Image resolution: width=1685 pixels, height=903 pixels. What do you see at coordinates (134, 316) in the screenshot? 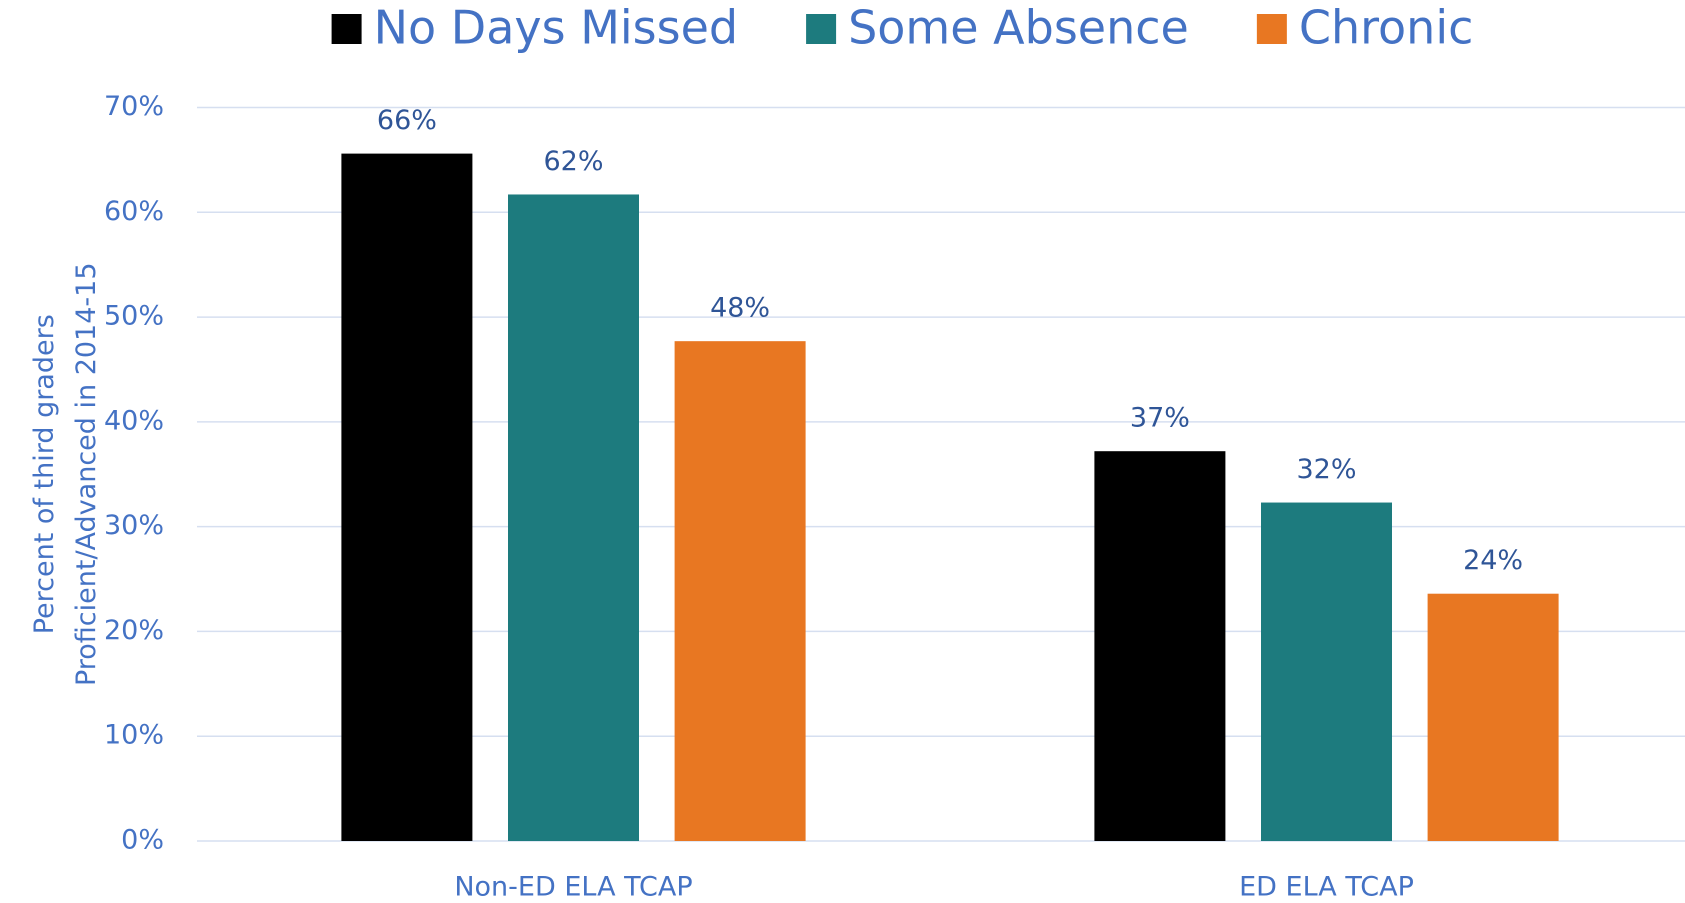
I see `y-tick-label: 50%` at bounding box center [134, 316].